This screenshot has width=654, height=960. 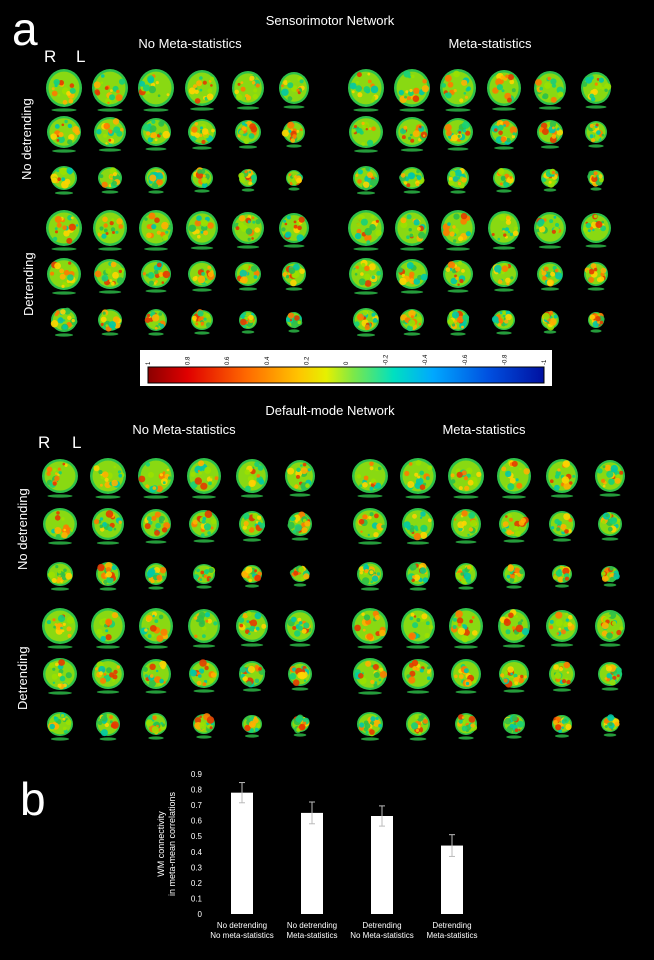 What do you see at coordinates (81, 56) in the screenshot?
I see `sensorimotor-l-label: L` at bounding box center [81, 56].